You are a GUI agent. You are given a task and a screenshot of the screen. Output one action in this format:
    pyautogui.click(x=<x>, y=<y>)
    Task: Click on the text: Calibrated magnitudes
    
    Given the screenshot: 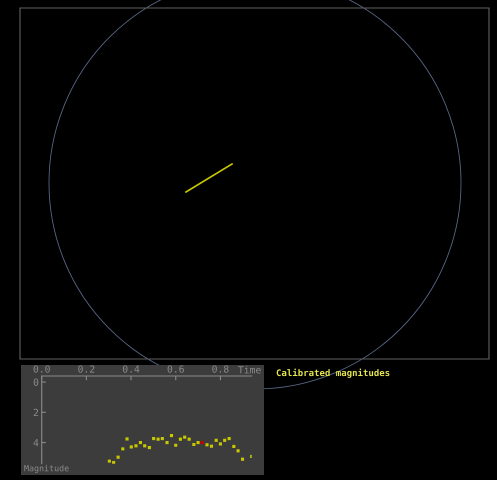 What is the action you would take?
    pyautogui.click(x=333, y=373)
    